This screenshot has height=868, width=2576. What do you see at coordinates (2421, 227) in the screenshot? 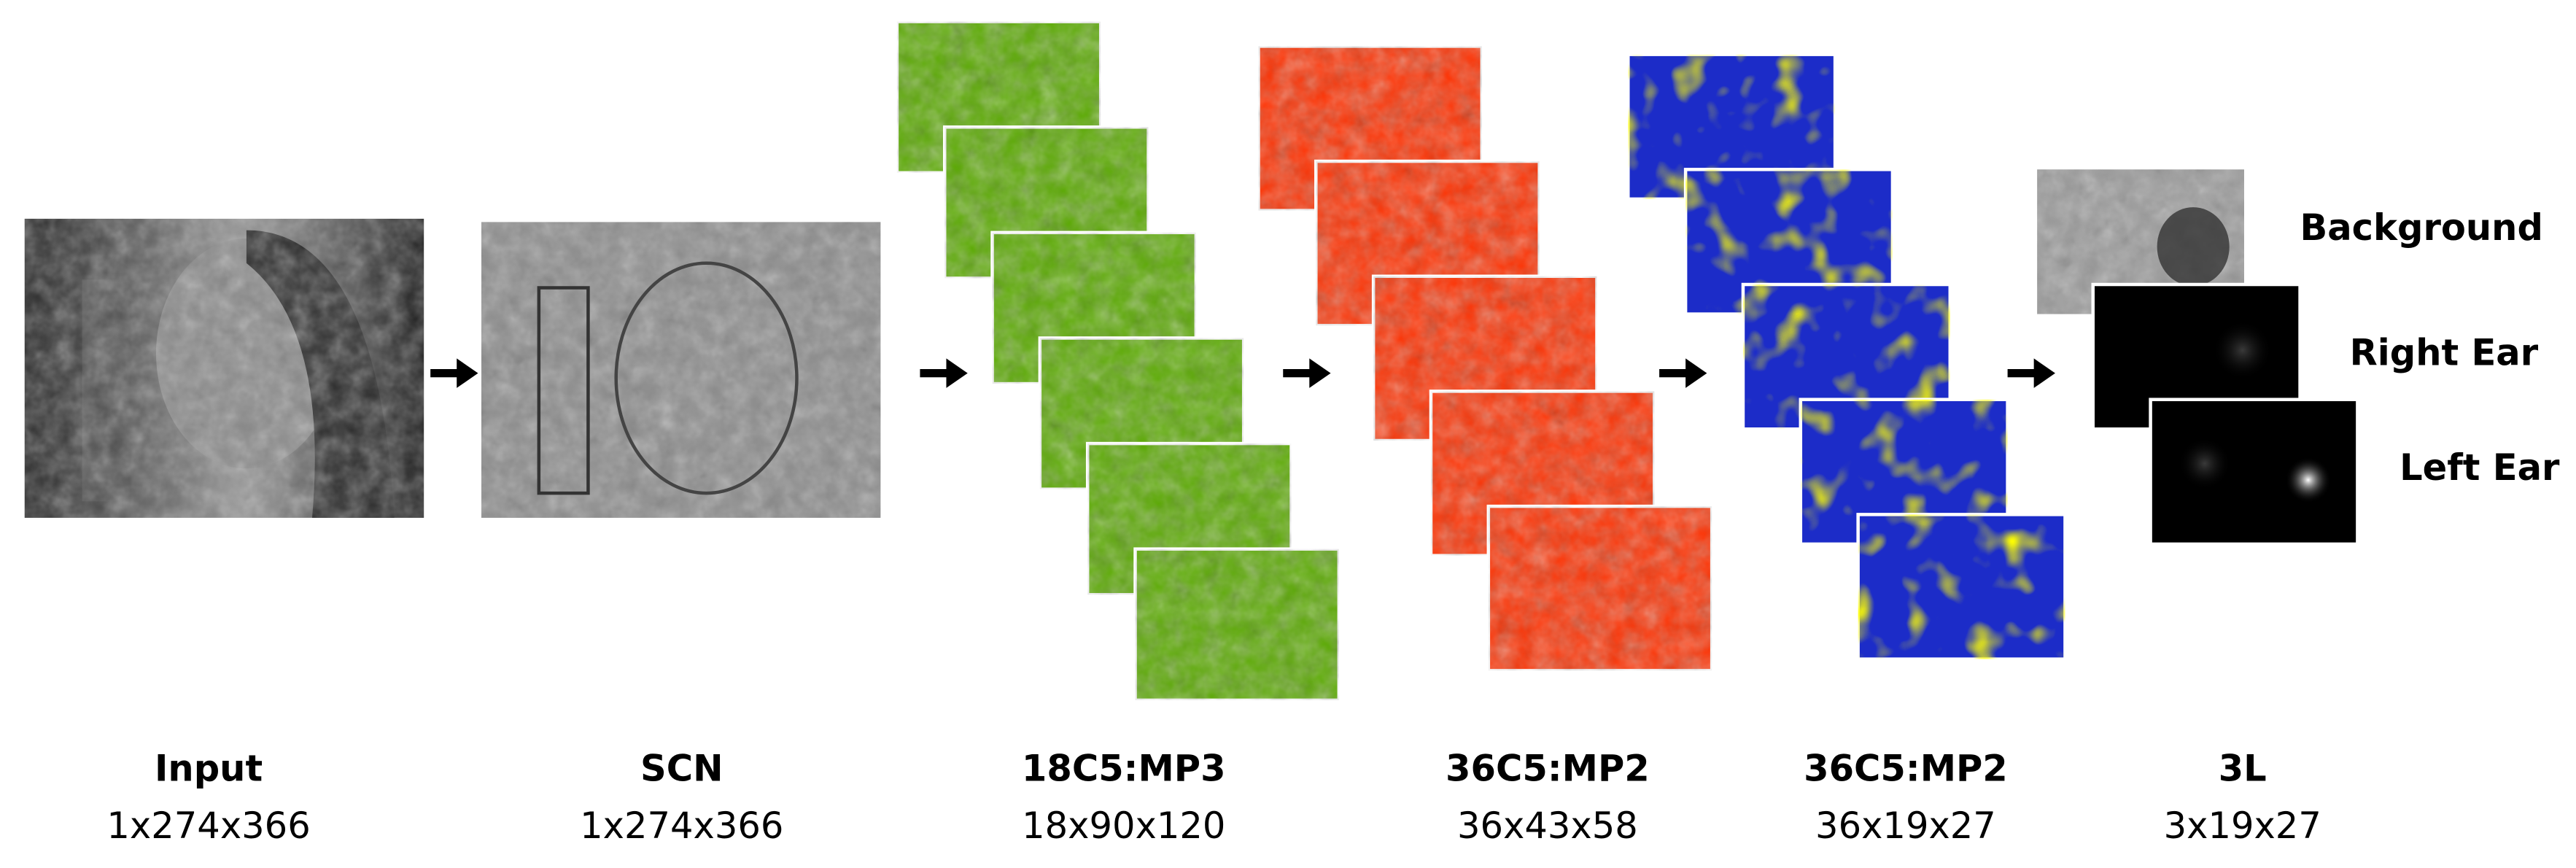
I see `output-label: Background` at bounding box center [2421, 227].